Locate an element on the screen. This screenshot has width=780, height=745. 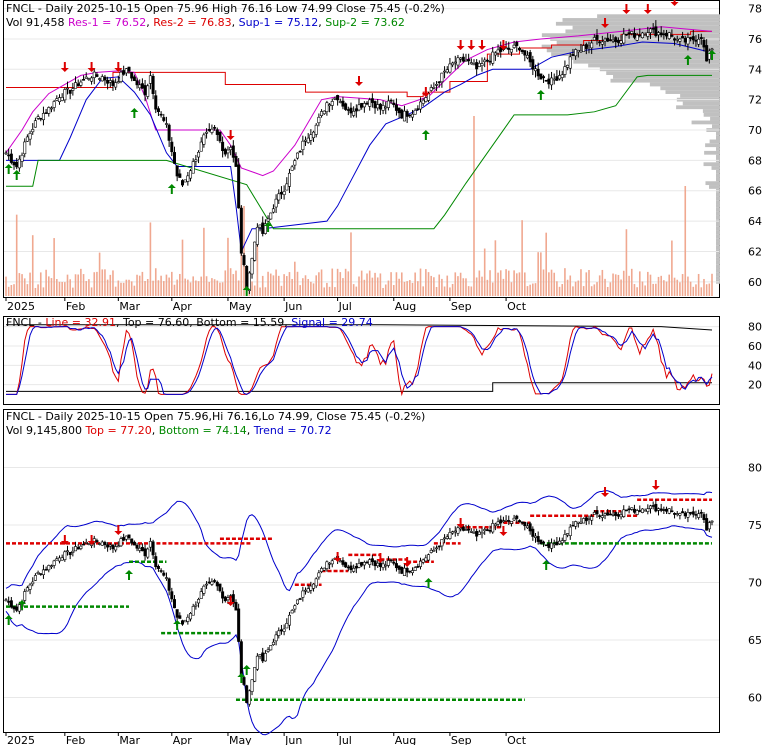
up-arrow is located at coordinates (712, 55).